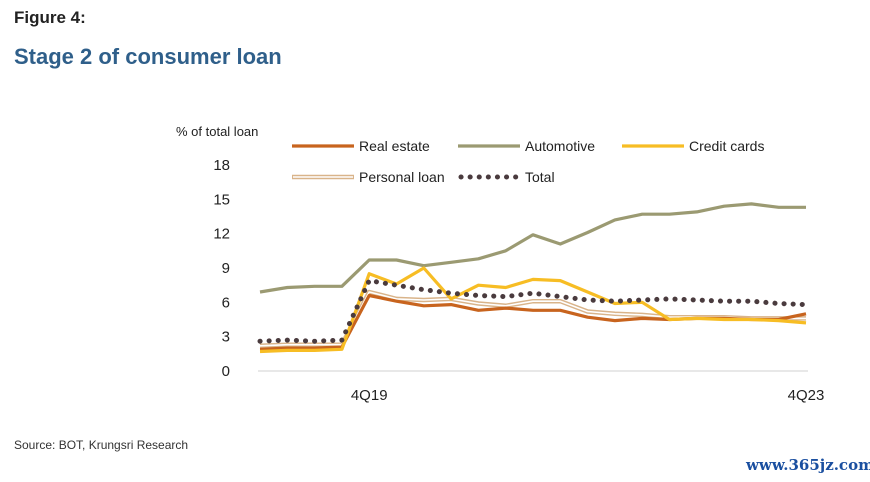  What do you see at coordinates (226, 337) in the screenshot?
I see `y-tick-label: 3` at bounding box center [226, 337].